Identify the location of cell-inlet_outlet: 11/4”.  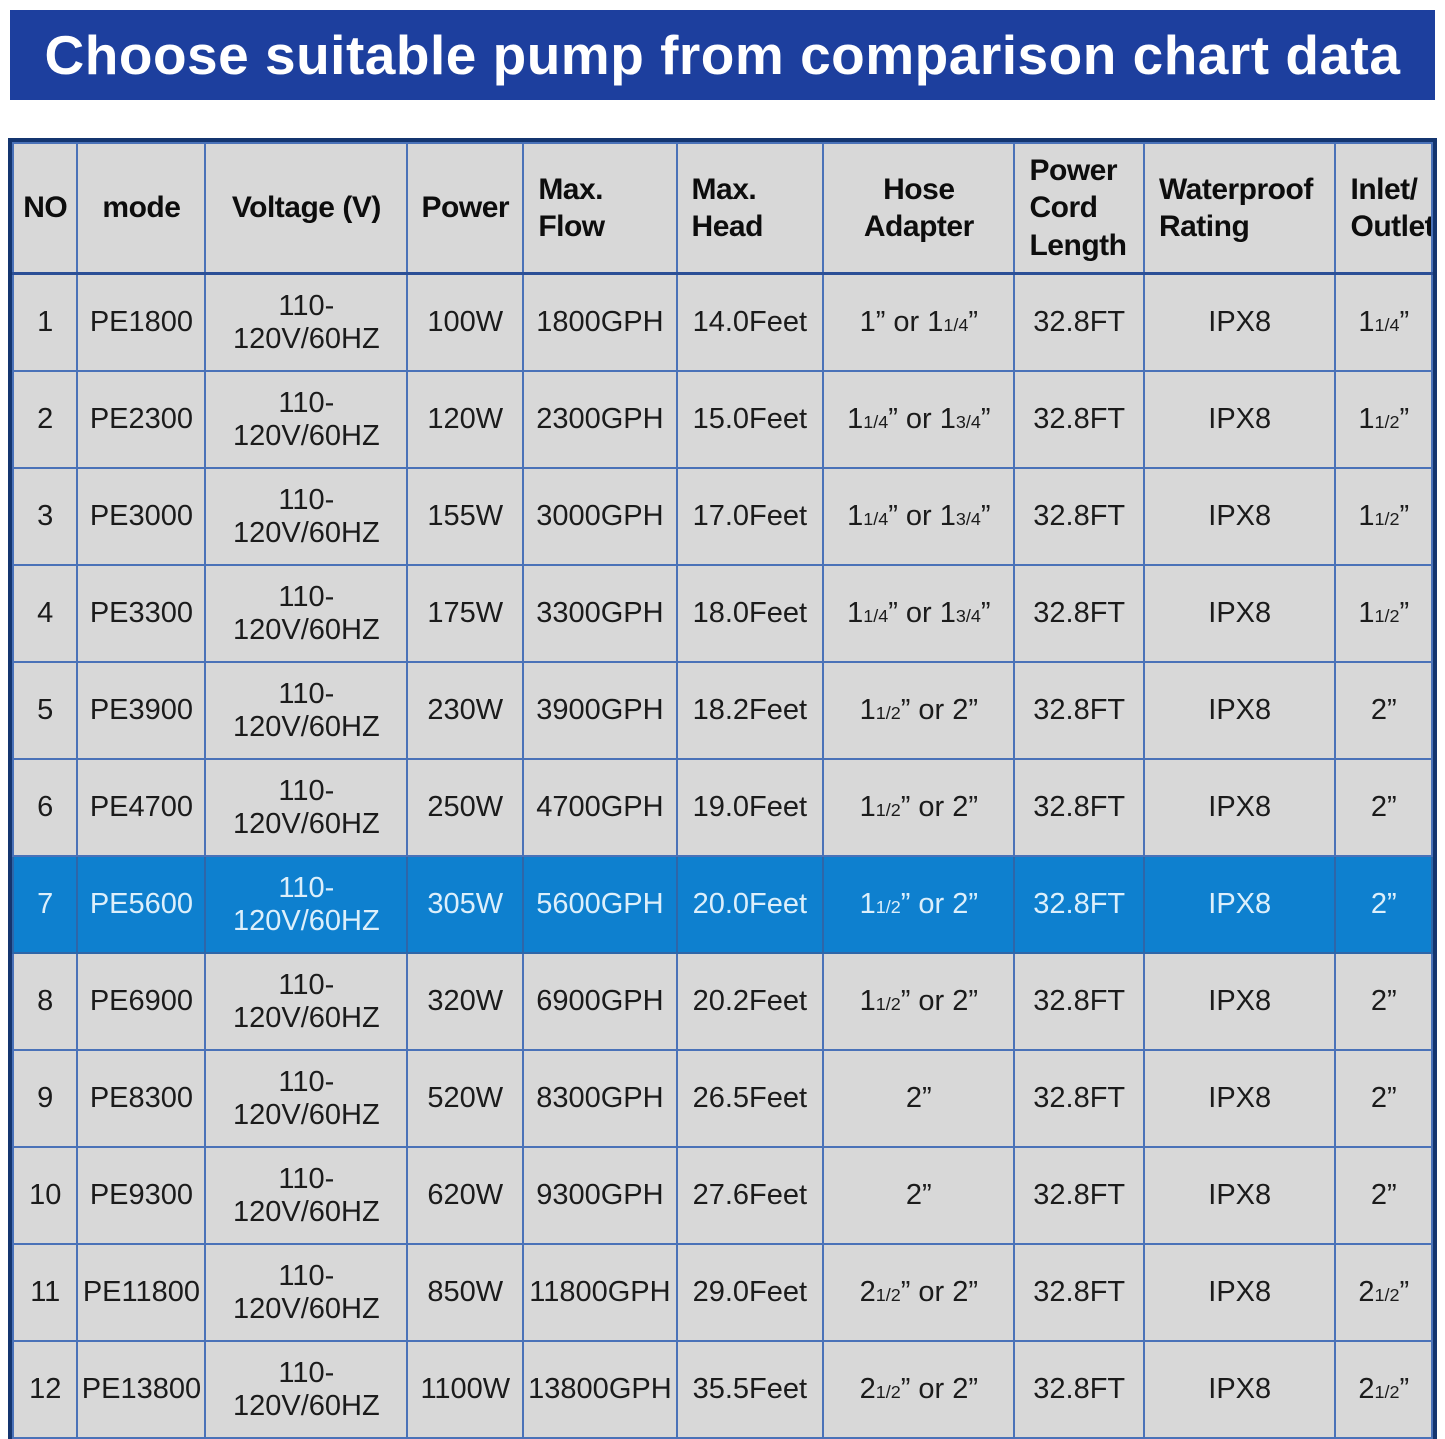
(1383, 322).